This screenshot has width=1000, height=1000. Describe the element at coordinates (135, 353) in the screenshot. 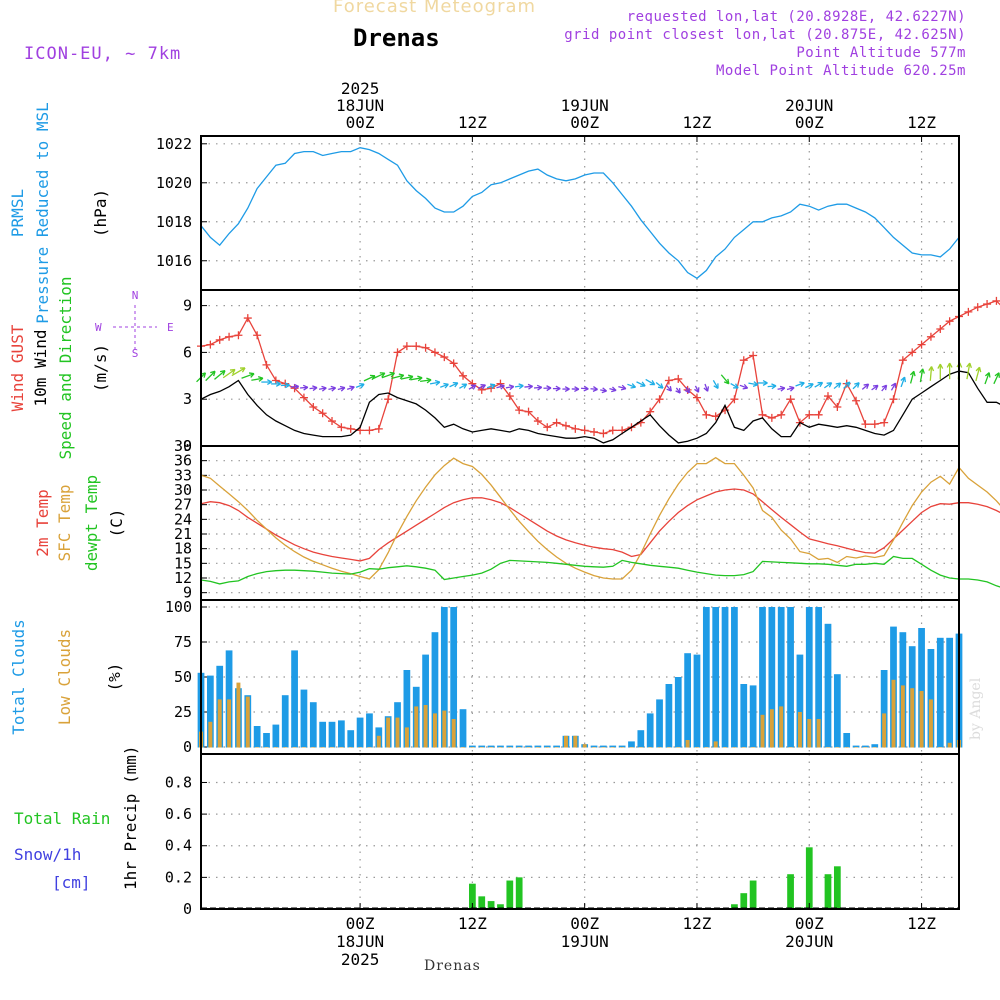

I see `compass-s: S` at that location.